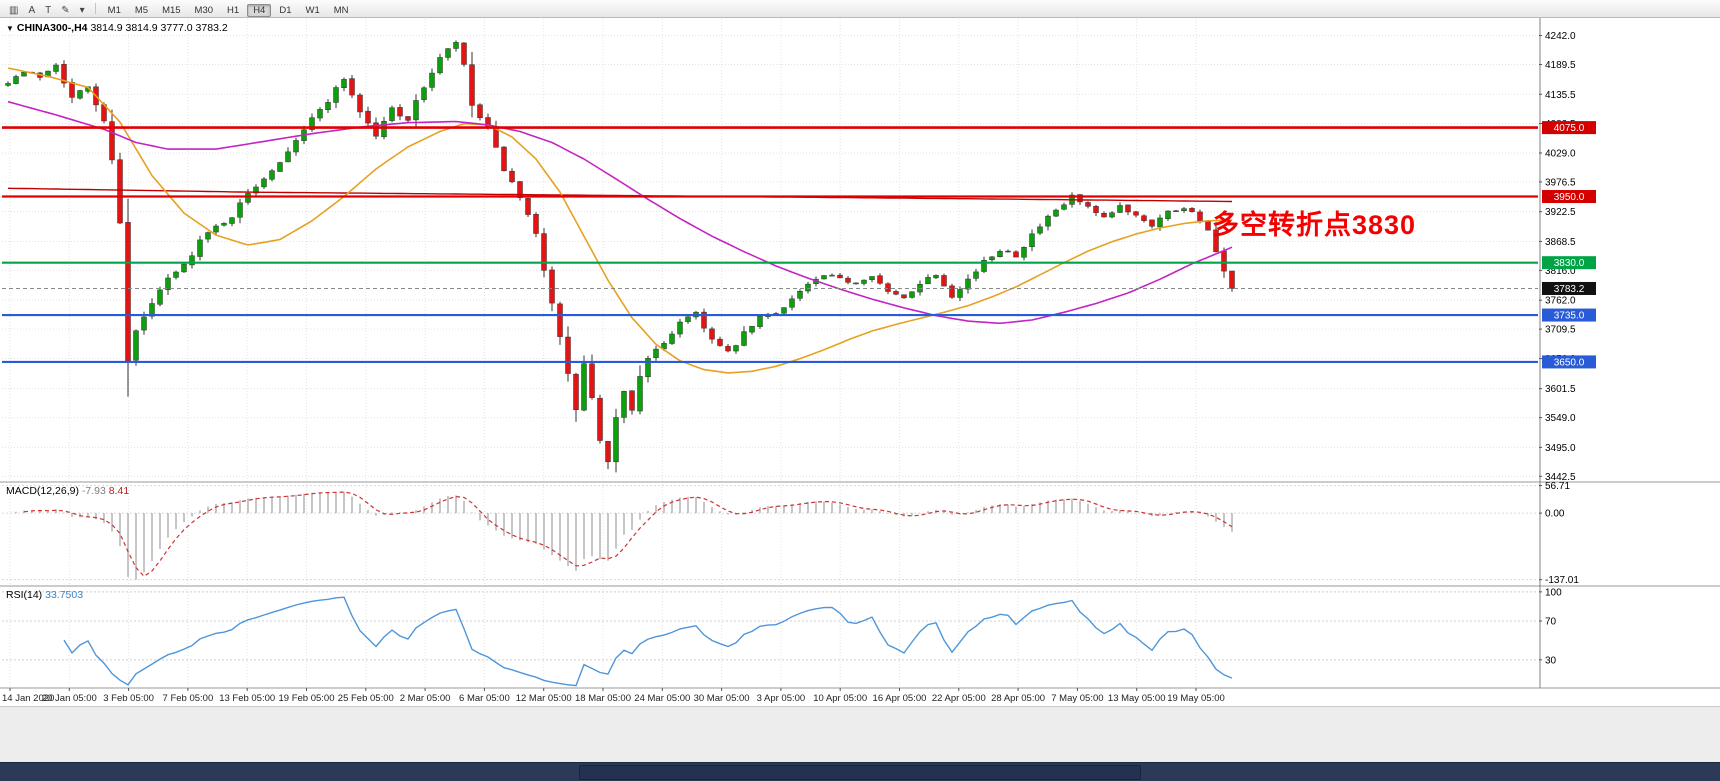 The image size is (1720, 781). Describe the element at coordinates (1569, 289) in the screenshot. I see `svg-text: 3783.2` at that location.